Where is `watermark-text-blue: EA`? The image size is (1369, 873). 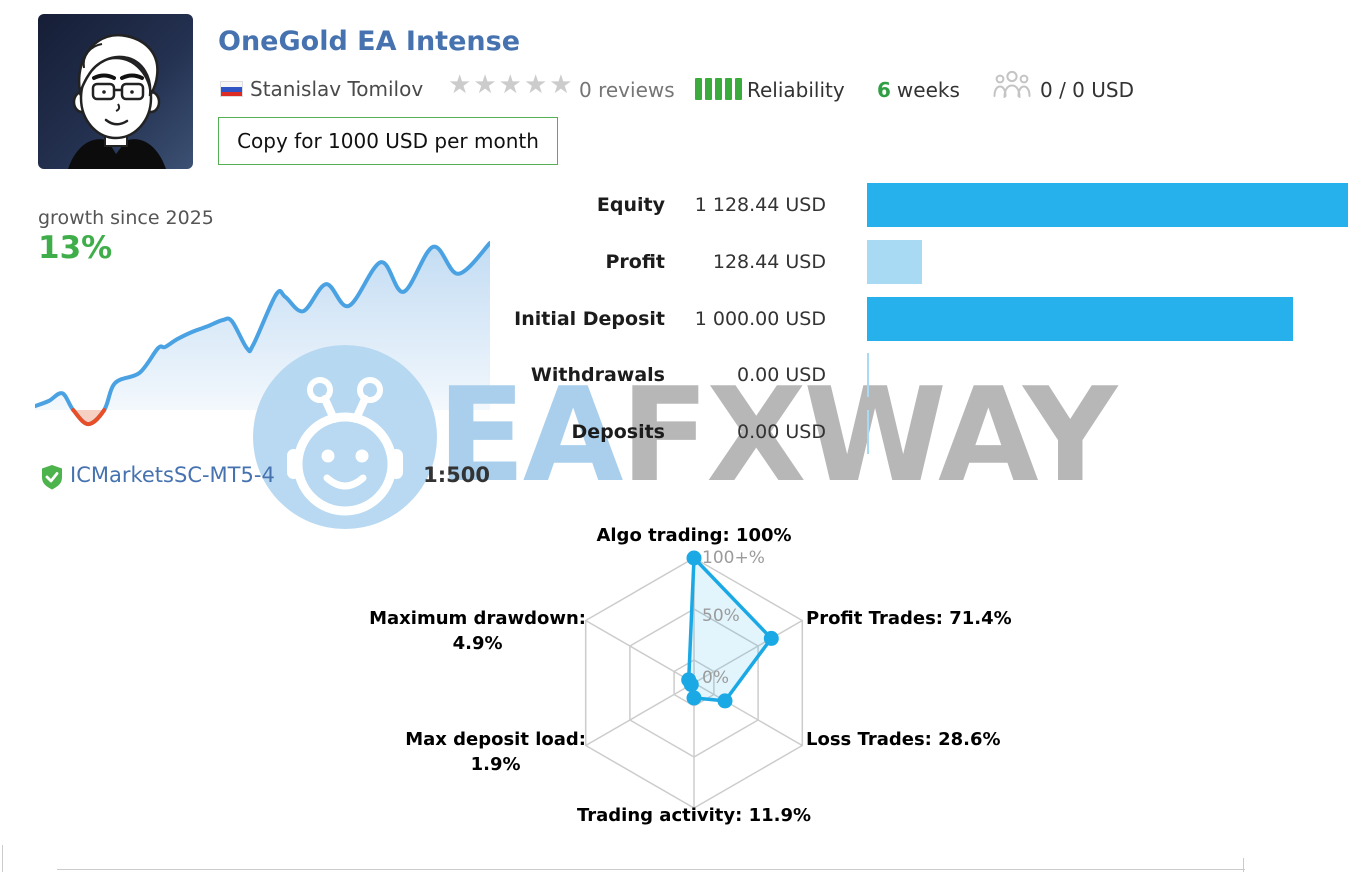 watermark-text-blue: EA is located at coordinates (530, 435).